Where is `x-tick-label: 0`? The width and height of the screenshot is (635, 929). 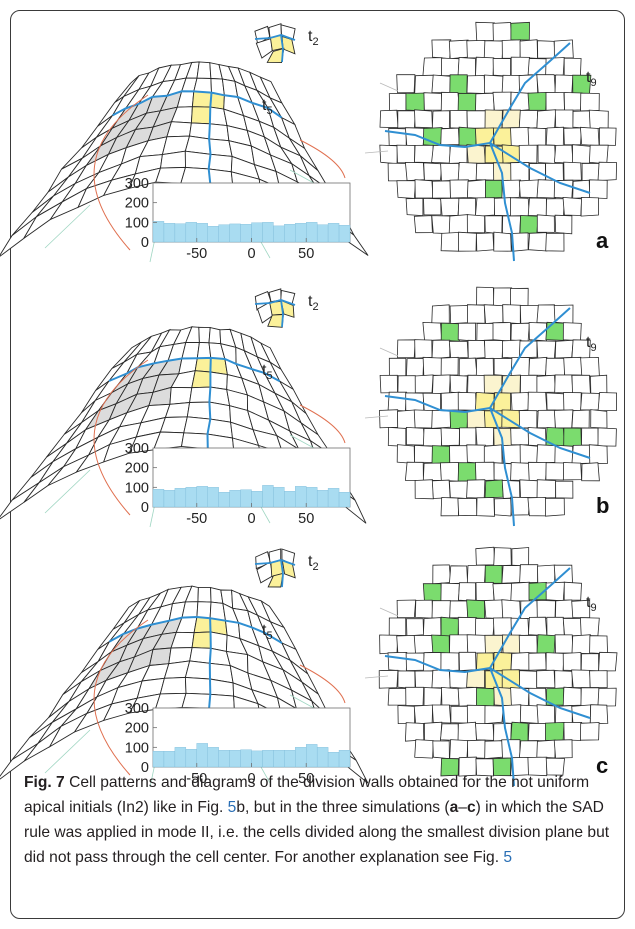
x-tick-label: 0 is located at coordinates (251, 779).